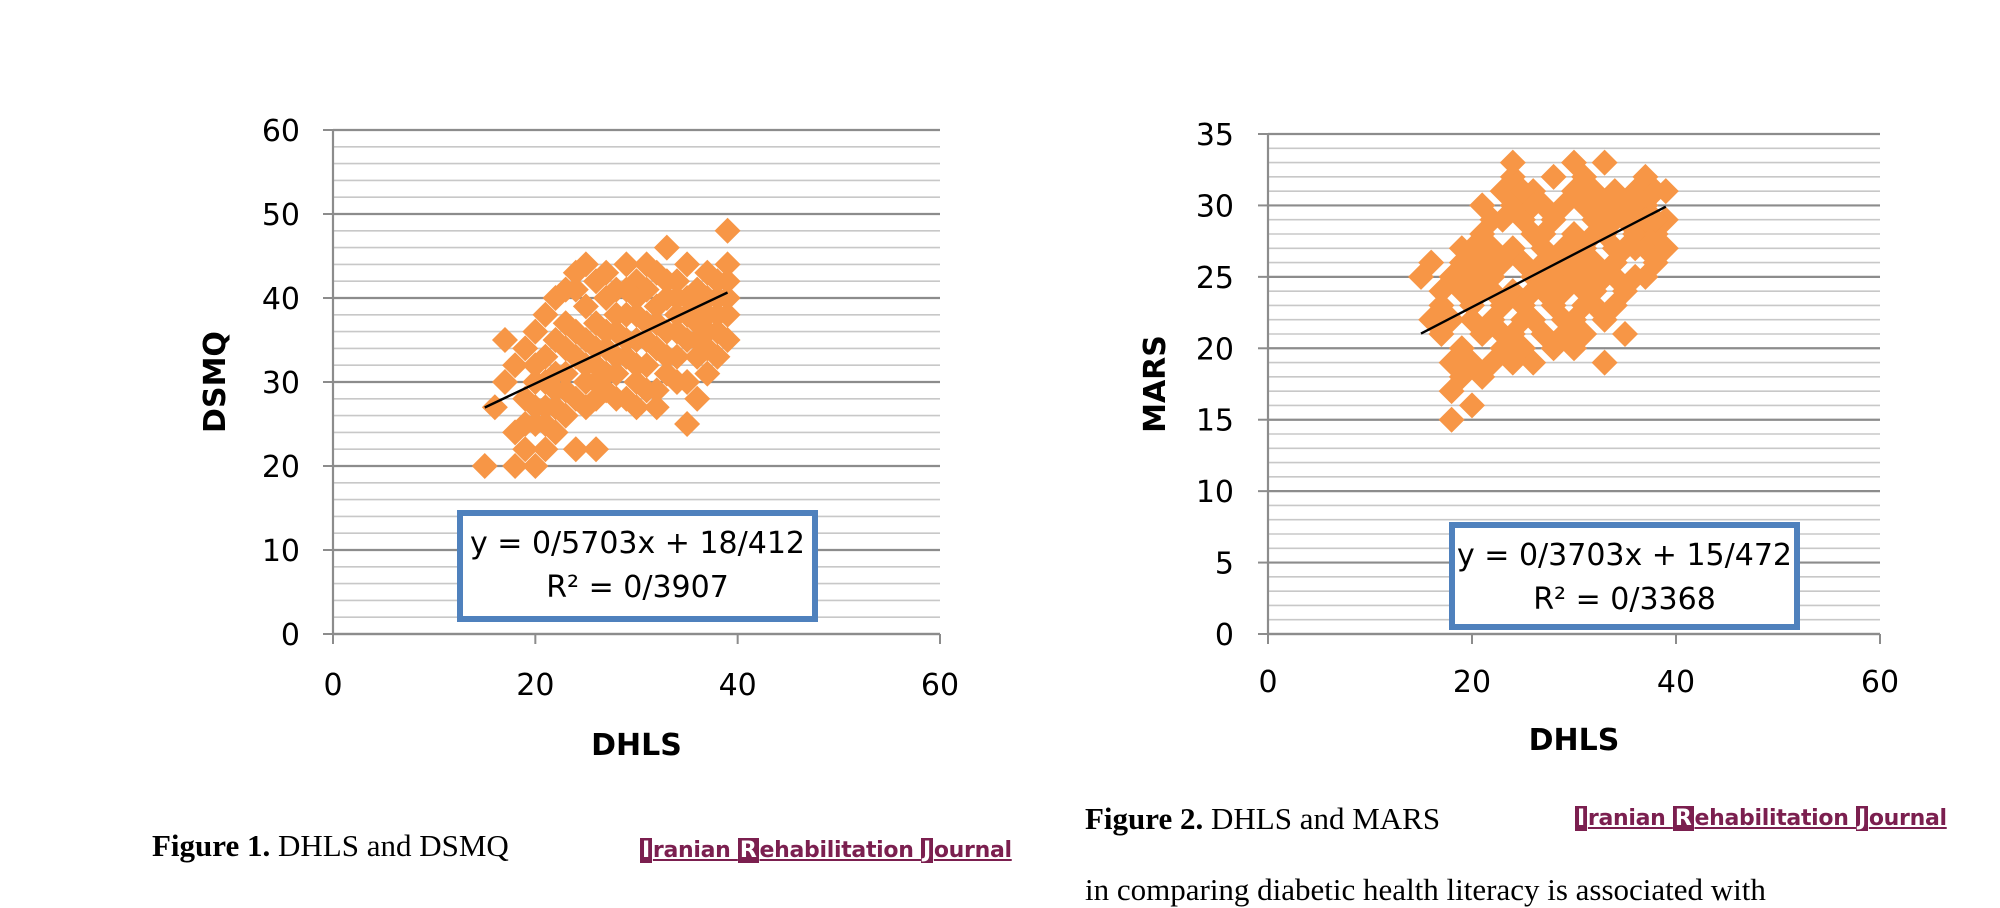 This screenshot has width=2000, height=908. What do you see at coordinates (637, 566) in the screenshot?
I see `trendline-equation-box-1: y = 0/5703x + 18/412 R² = 0/3907` at bounding box center [637, 566].